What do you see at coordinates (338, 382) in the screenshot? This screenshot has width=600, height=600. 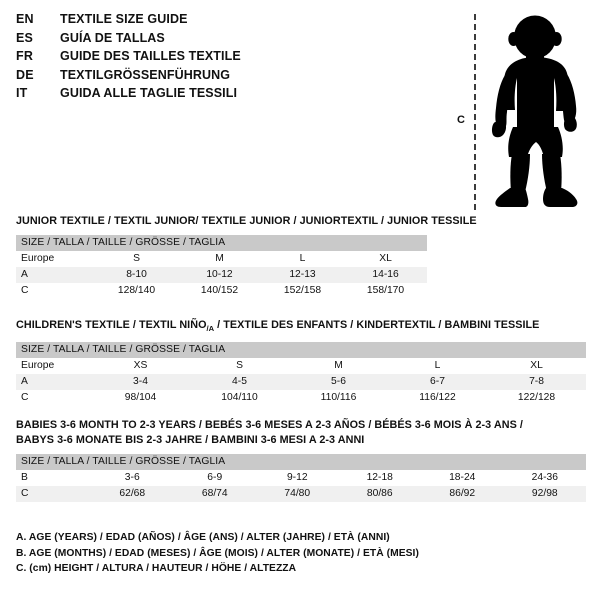 I see `cell: 5-6` at bounding box center [338, 382].